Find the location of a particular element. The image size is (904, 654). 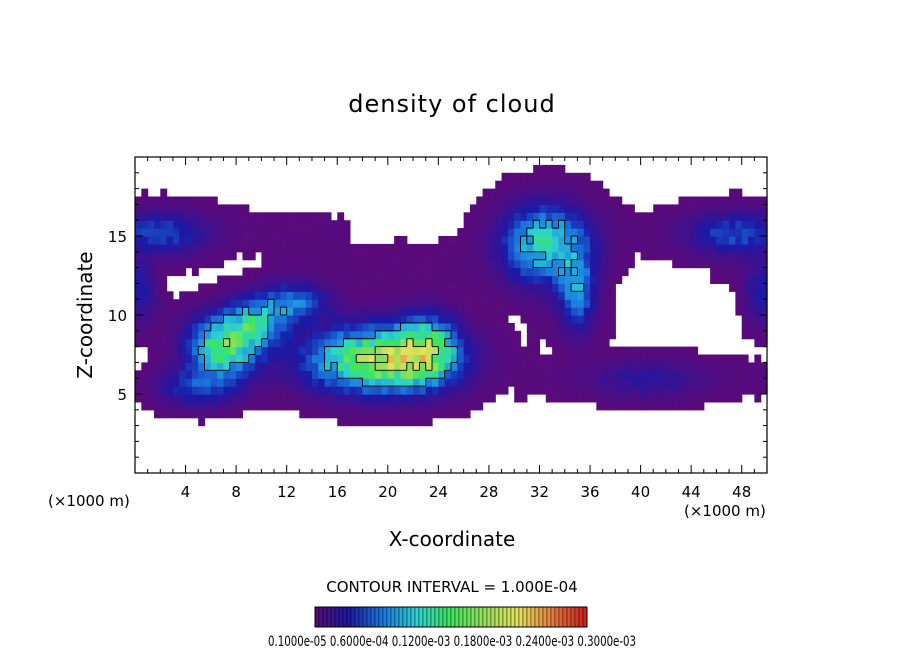

contour-interval-note: CONTOUR INTERVAL = 1.000E-04 is located at coordinates (451, 587).